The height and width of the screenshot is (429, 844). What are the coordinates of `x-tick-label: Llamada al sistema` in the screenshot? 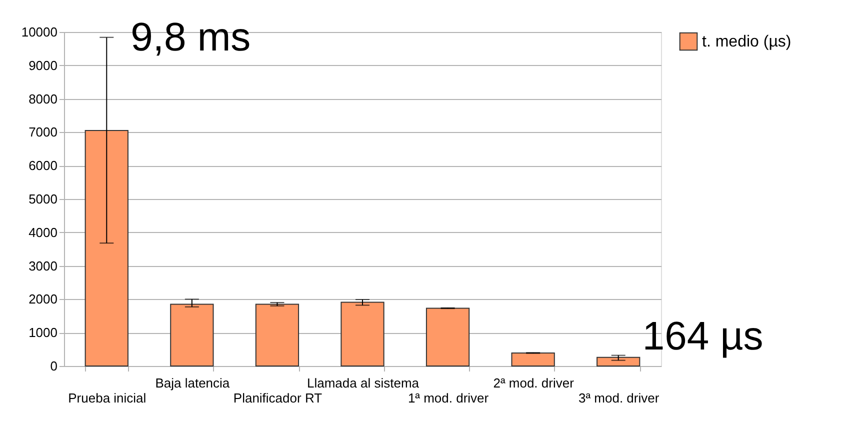 It's located at (363, 383).